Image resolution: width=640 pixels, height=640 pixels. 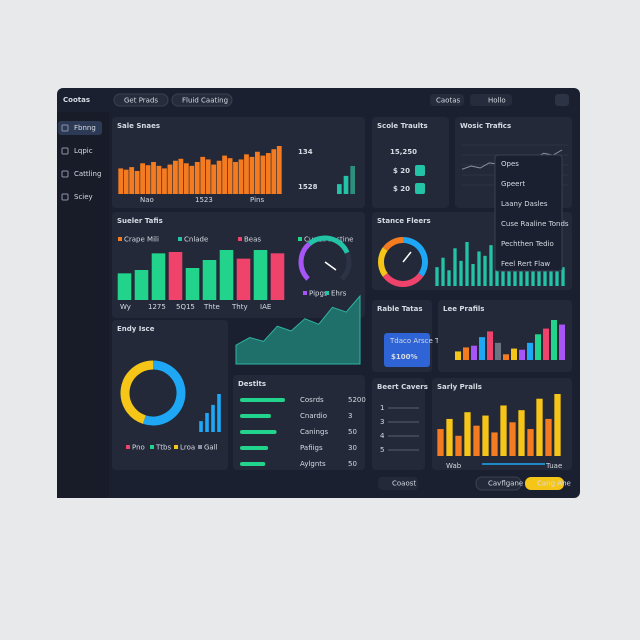 What do you see at coordinates (204, 200) in the screenshot?
I see `axis-label: 1523` at bounding box center [204, 200].